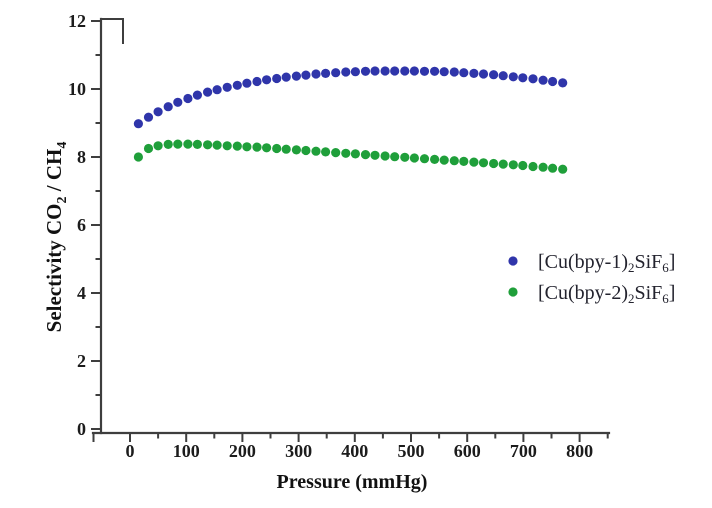  I want to click on y-tick-label: 10, so click(77, 89).